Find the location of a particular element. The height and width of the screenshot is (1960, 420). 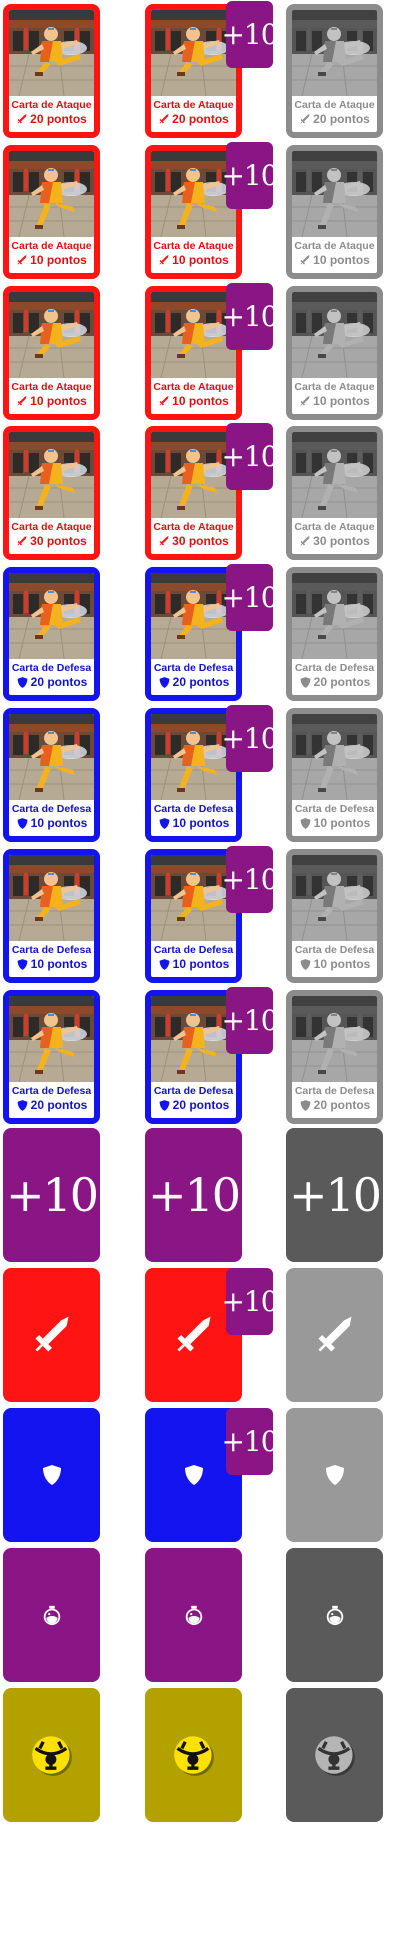

attack-card-4-variant-1: Carta de Ataque 30 pontos is located at coordinates (51, 493).